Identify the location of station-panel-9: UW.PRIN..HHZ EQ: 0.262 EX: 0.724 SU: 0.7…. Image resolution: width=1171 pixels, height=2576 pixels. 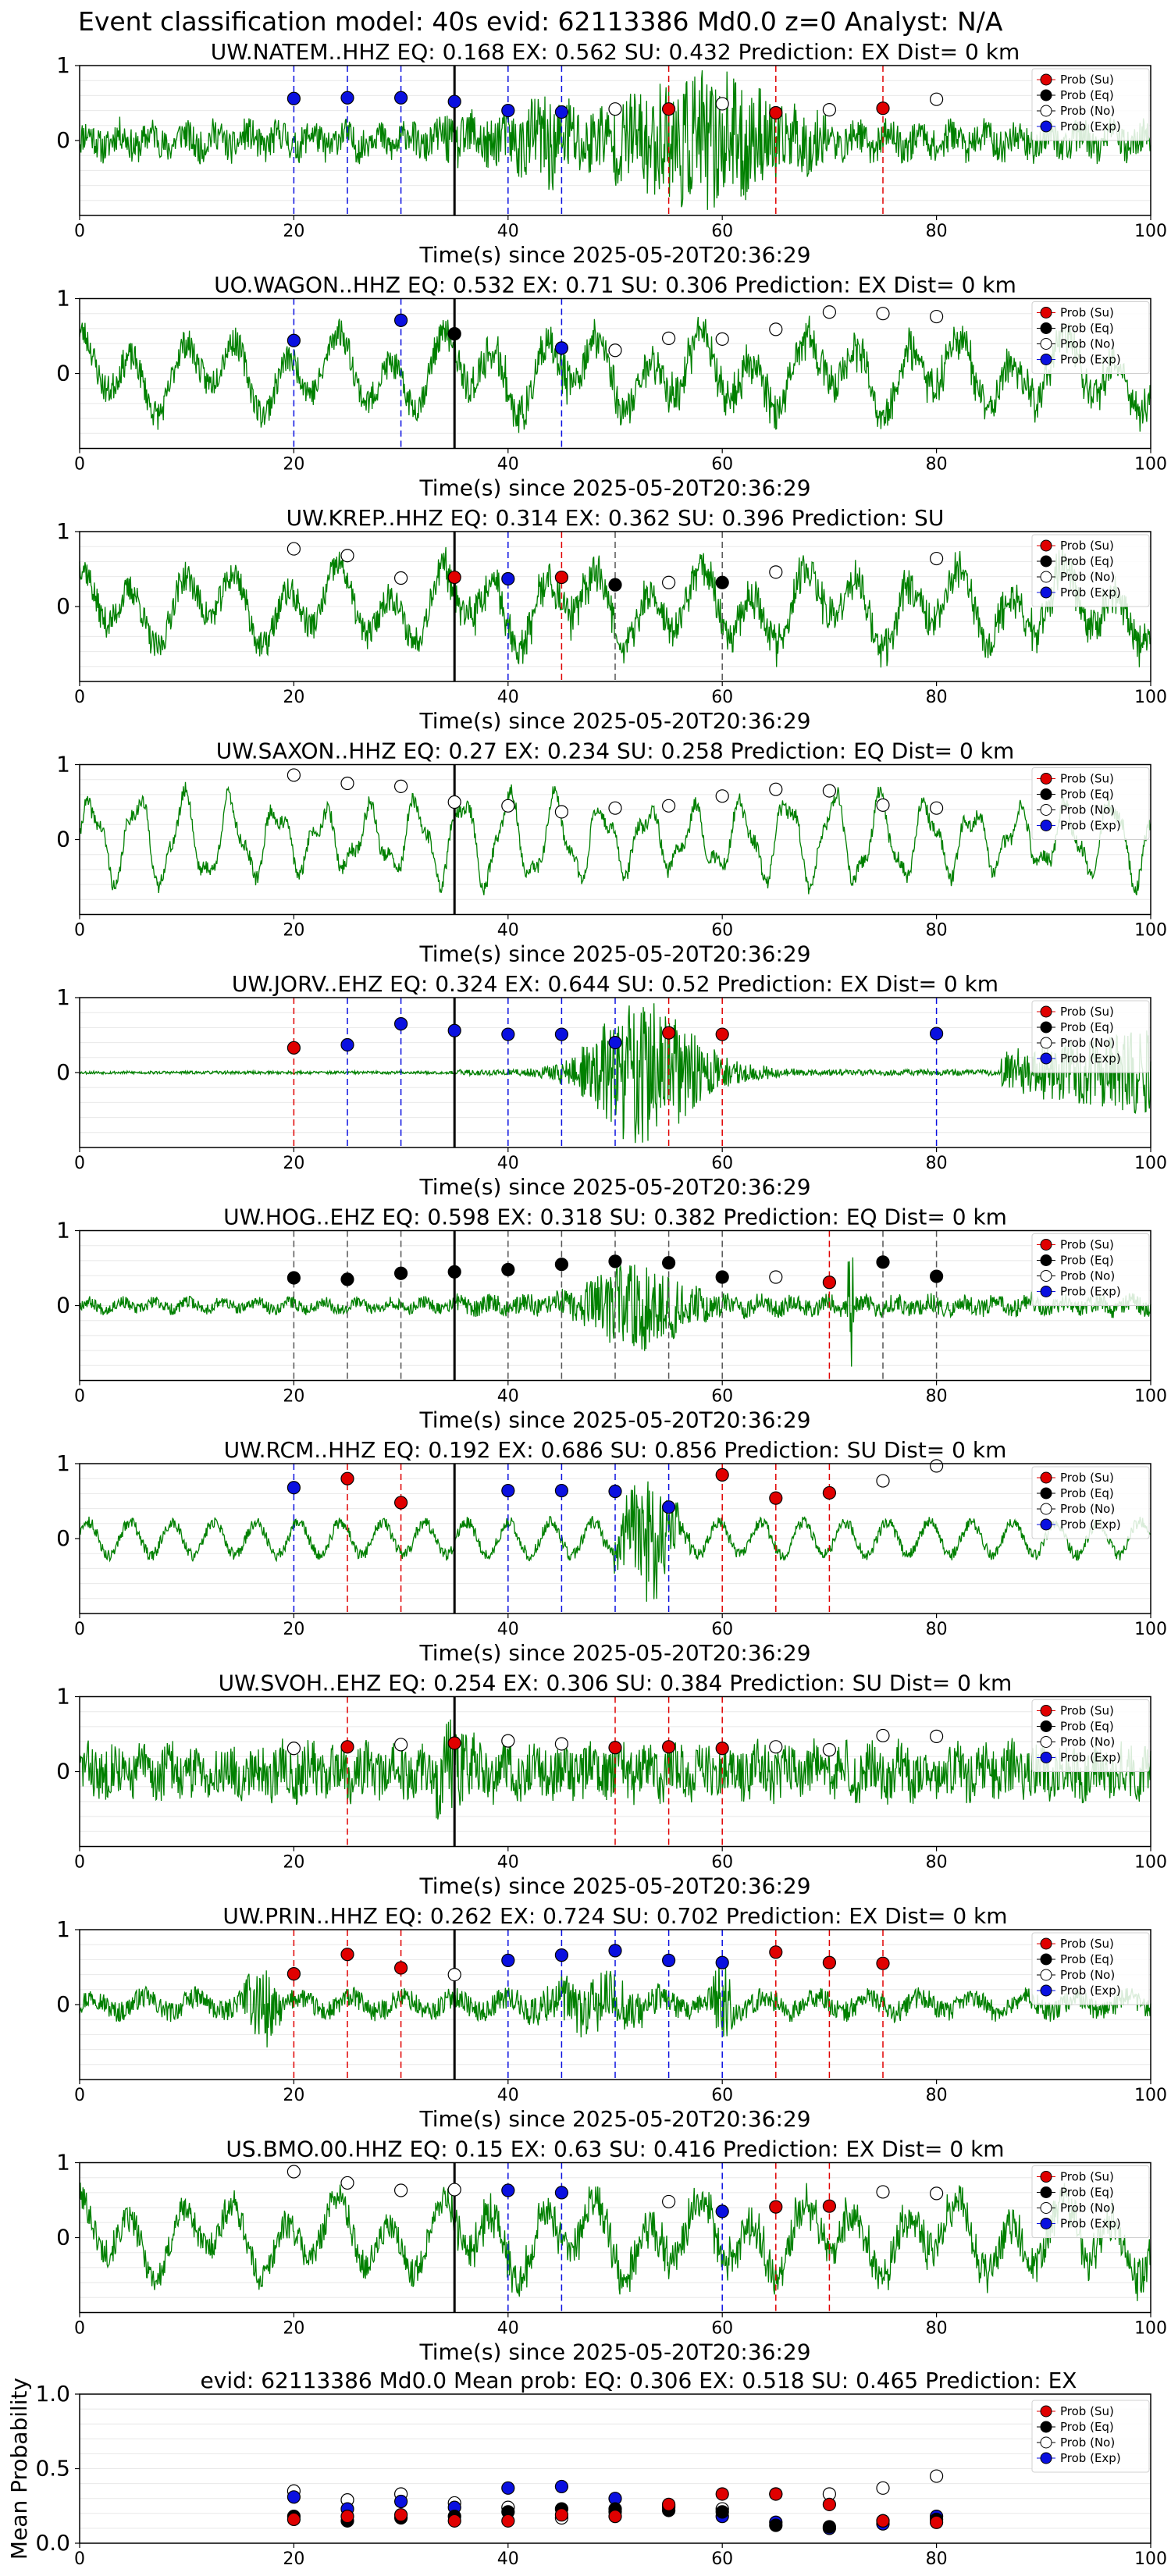
(611, 2018).